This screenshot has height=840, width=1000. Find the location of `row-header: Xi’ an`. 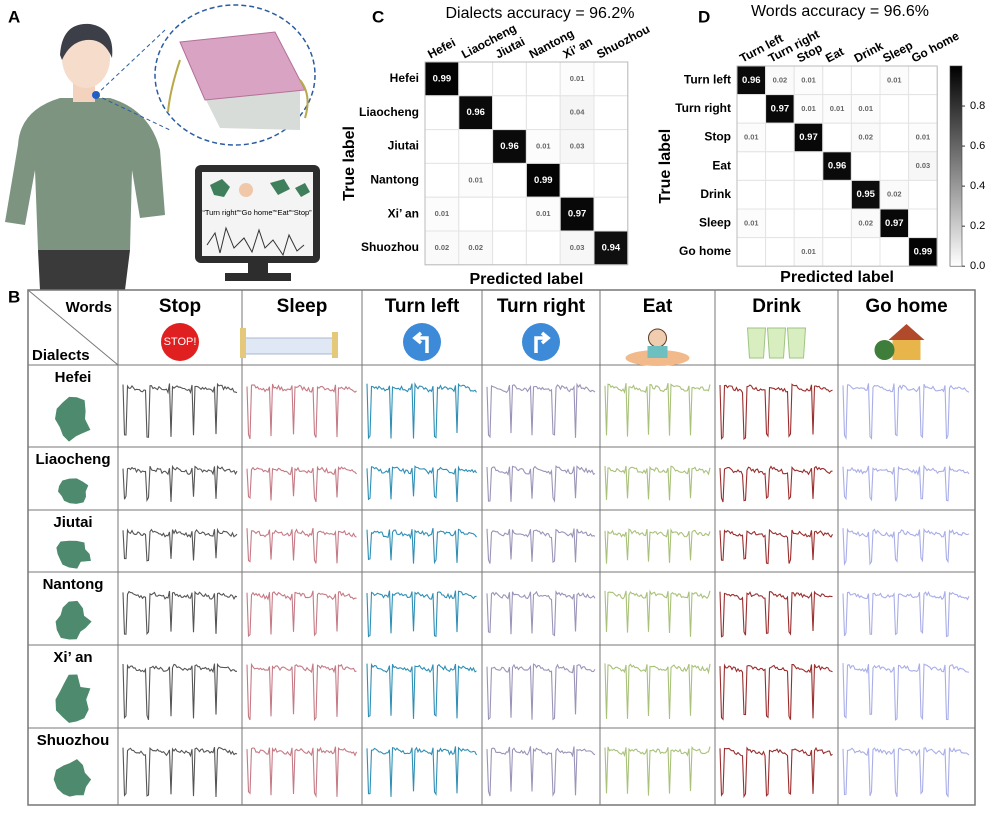

row-header: Xi’ an is located at coordinates (72, 657).